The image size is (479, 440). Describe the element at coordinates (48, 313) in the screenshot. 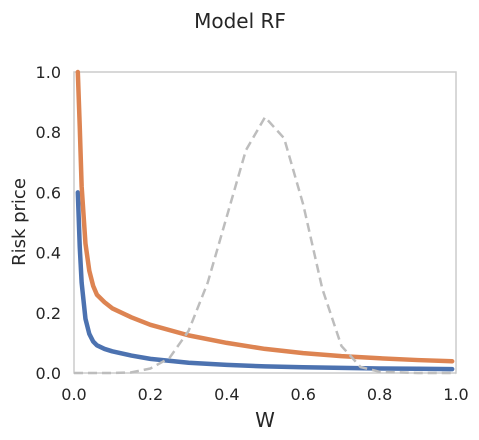

I see `y-tick-label: 0.2` at that location.